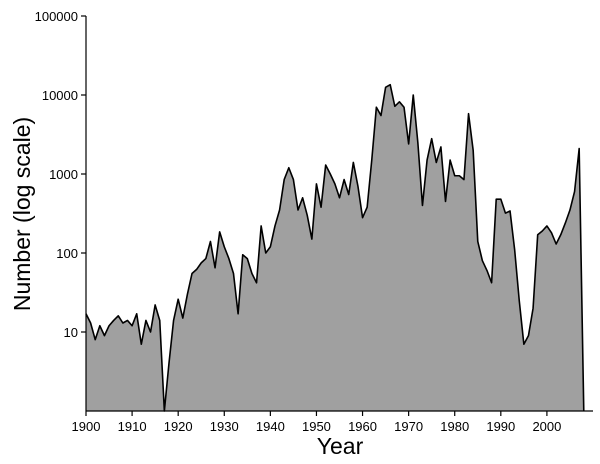 This screenshot has height=464, width=600. I want to click on y-tick-label: 100, so click(67, 253).